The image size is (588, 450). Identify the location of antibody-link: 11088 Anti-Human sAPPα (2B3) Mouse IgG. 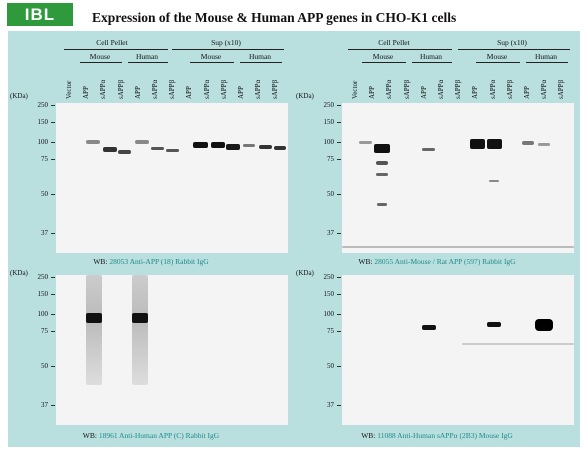
(445, 435).